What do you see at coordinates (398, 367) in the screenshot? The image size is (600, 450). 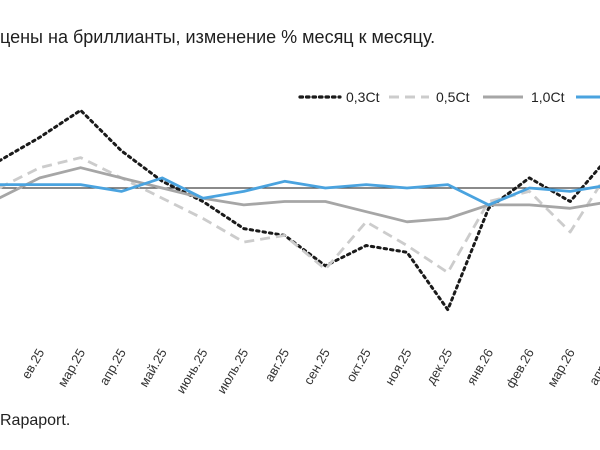 I see `x-tick-label: ноя.25` at bounding box center [398, 367].